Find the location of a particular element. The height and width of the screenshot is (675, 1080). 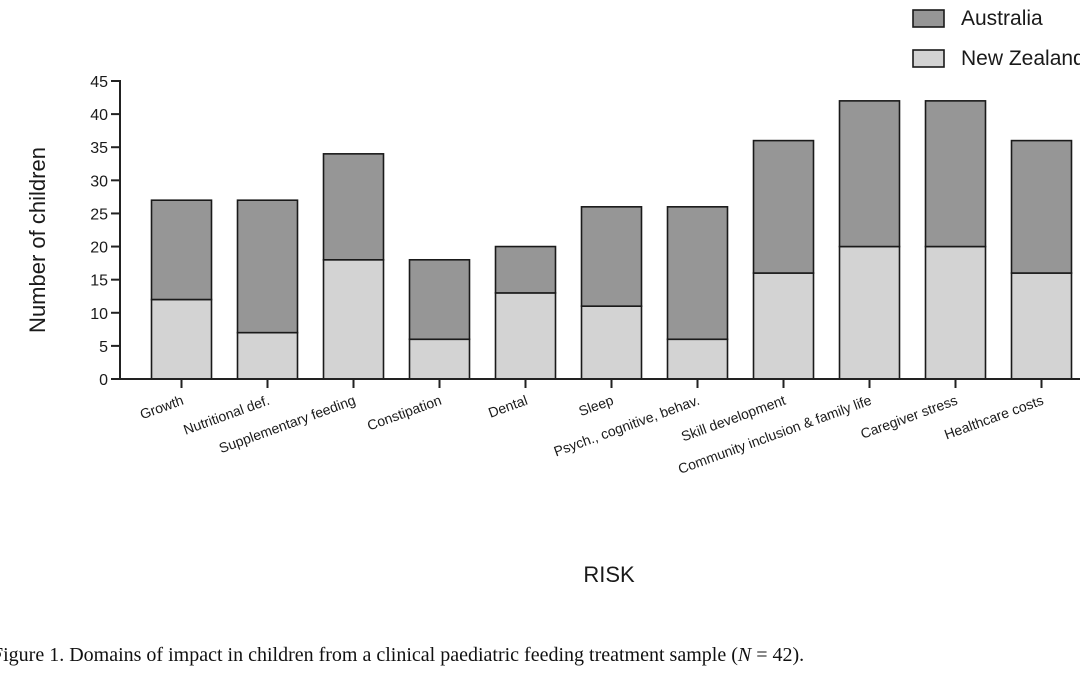

x-category-label: Healthcare costs is located at coordinates (993, 417).